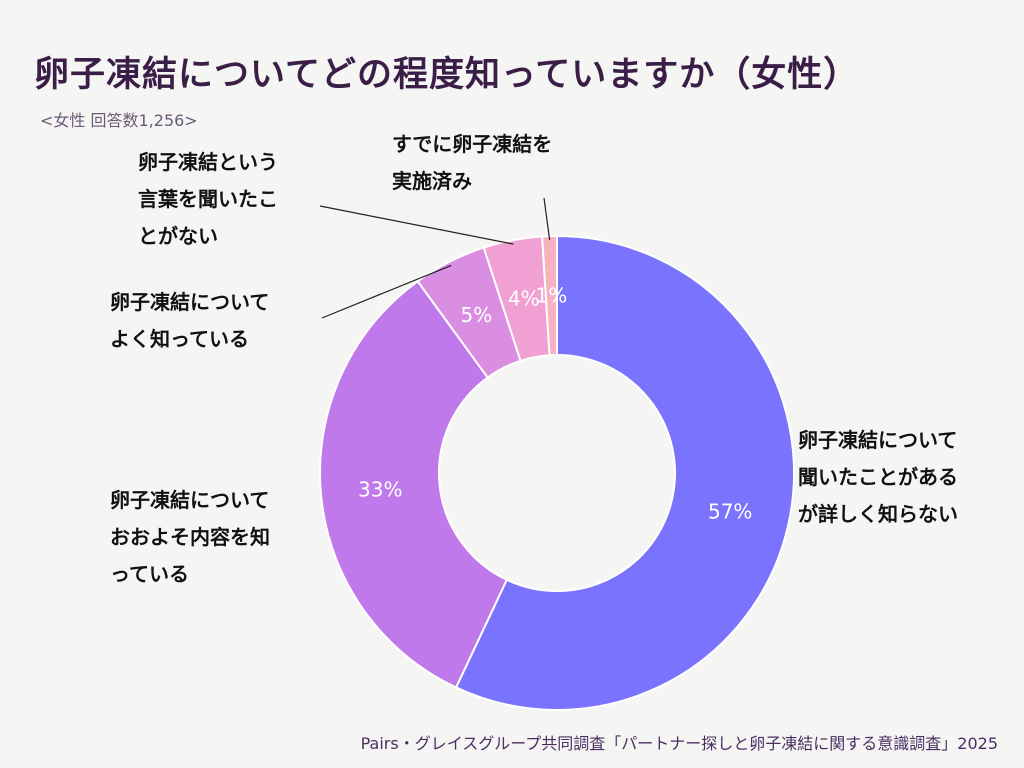 The height and width of the screenshot is (768, 1024). Describe the element at coordinates (190, 320) in the screenshot. I see `label-know-well: 卵子凍結について よく知っている` at that location.